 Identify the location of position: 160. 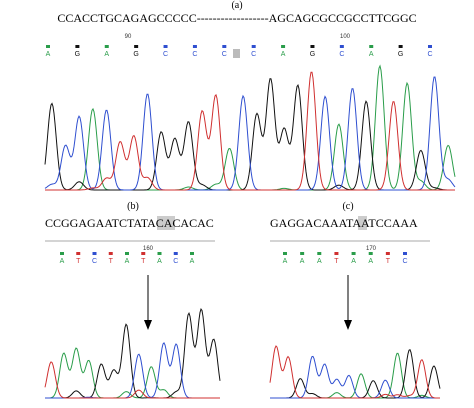
(148, 249).